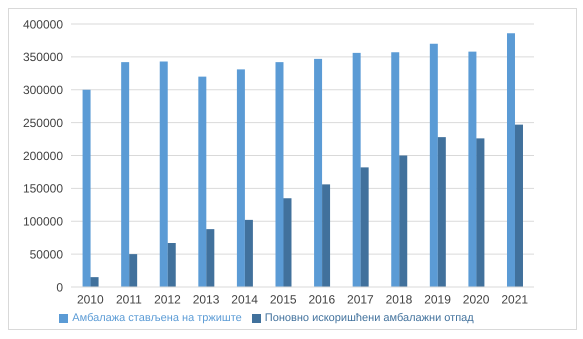  What do you see at coordinates (60, 287) in the screenshot?
I see `y-tick-label: 0` at bounding box center [60, 287].